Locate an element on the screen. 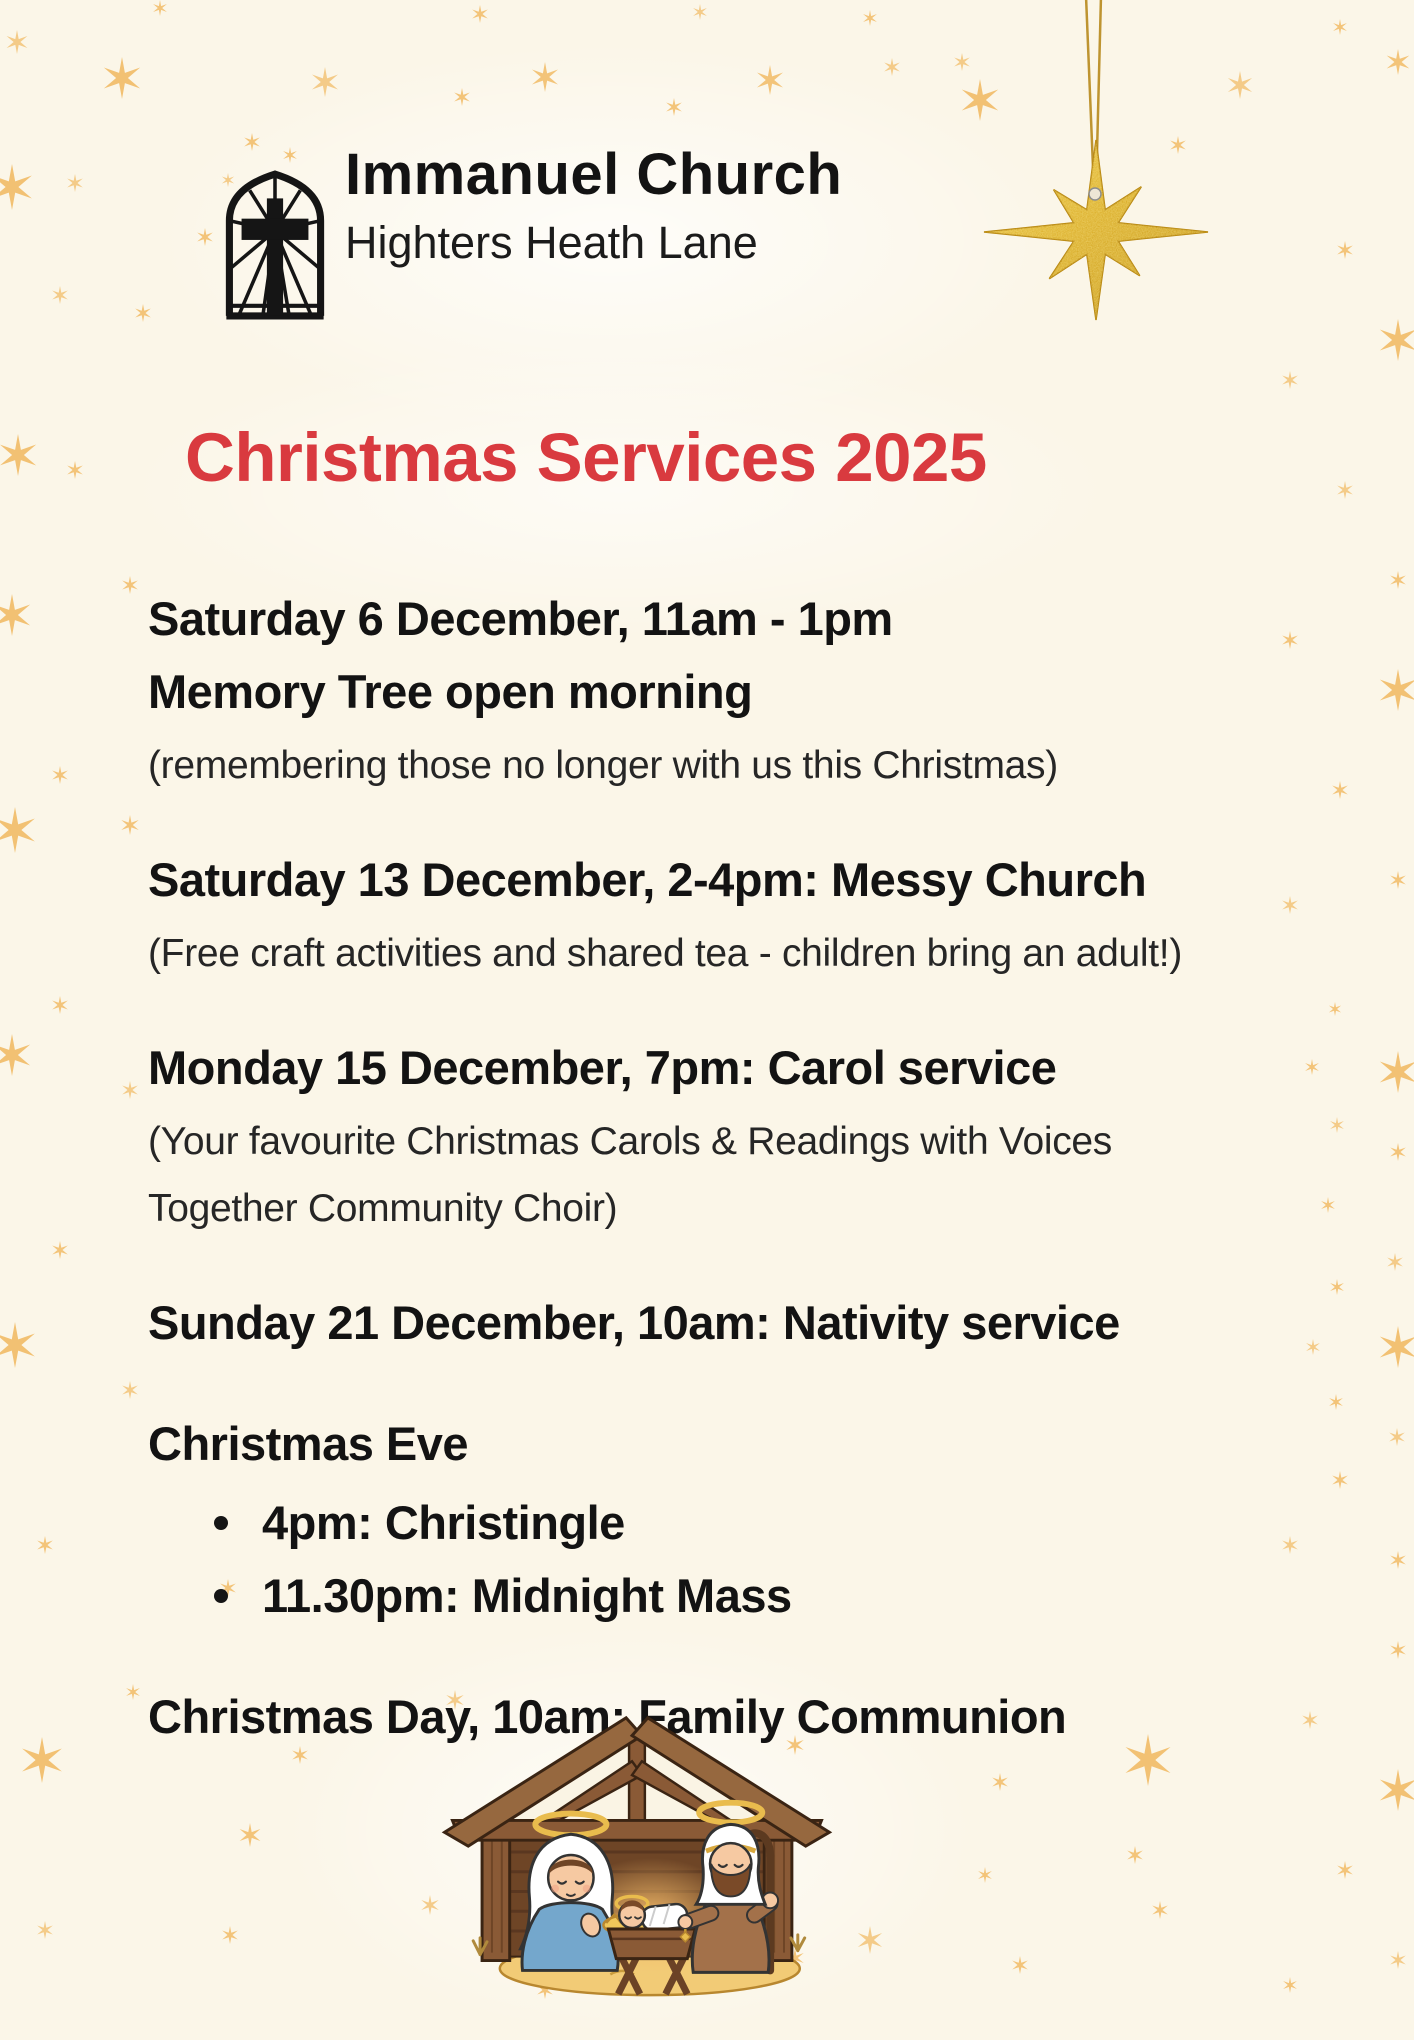 The image size is (1414, 2040). ornament-bead is located at coordinates (1095, 194).